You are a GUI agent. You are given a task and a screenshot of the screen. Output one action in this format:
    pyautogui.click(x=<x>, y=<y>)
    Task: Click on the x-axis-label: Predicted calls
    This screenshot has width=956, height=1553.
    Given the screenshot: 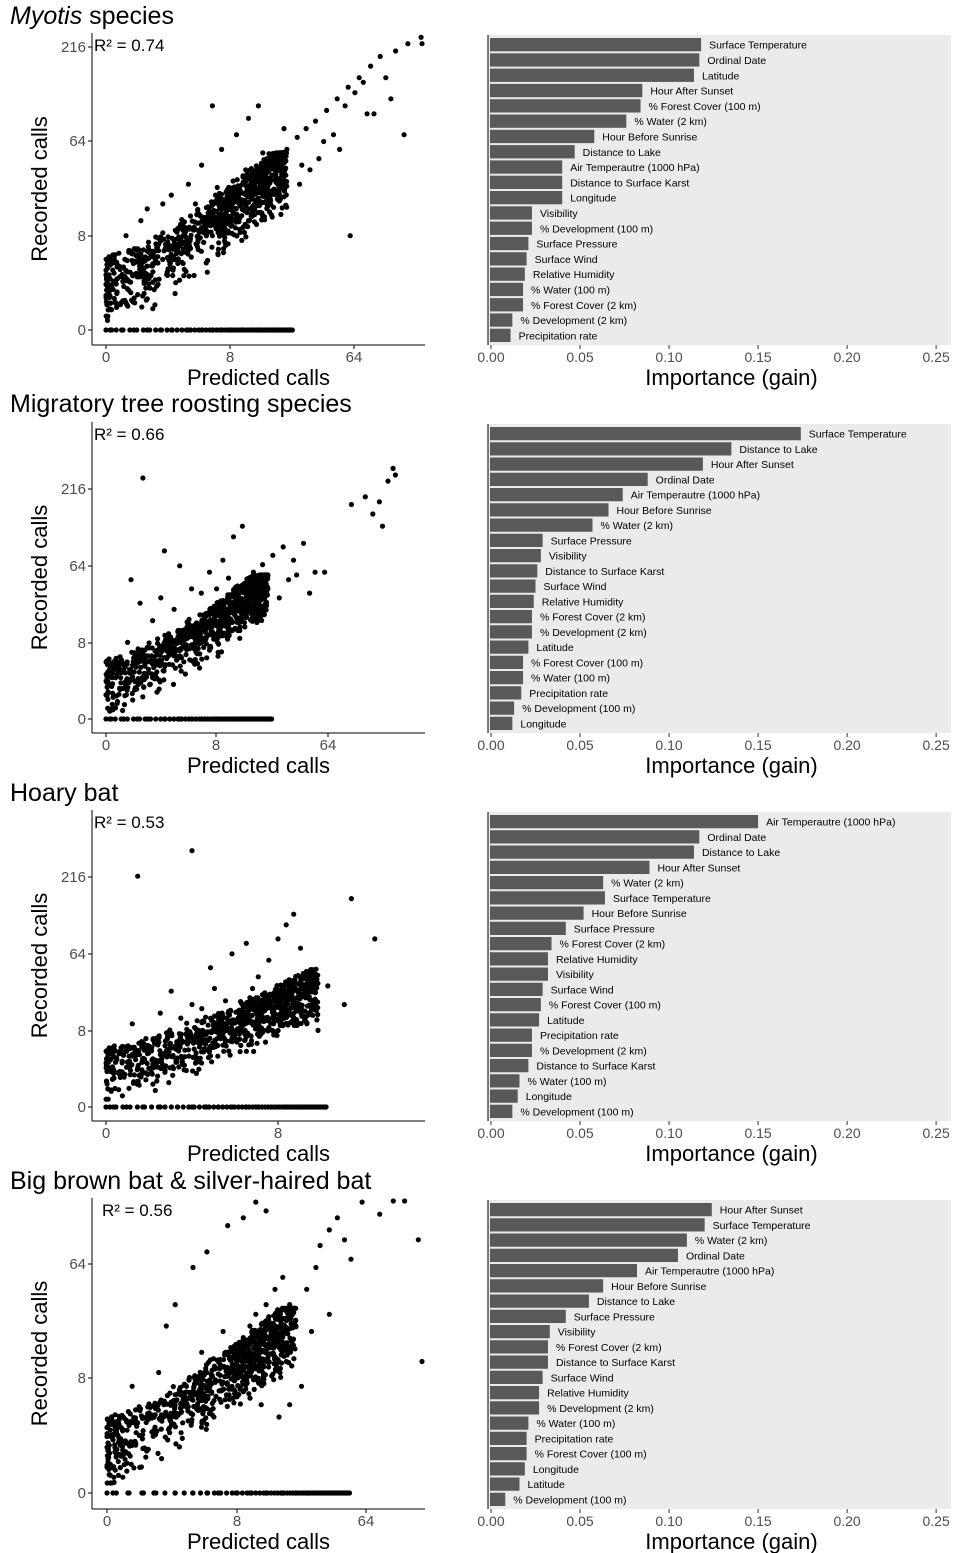 What is the action you would take?
    pyautogui.click(x=258, y=1153)
    